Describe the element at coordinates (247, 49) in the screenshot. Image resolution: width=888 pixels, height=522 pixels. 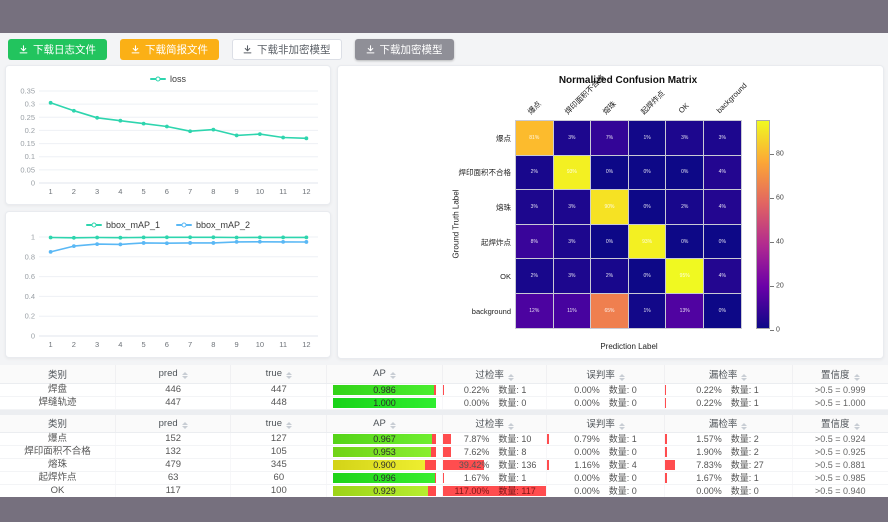
I see `download-icon` at that location.